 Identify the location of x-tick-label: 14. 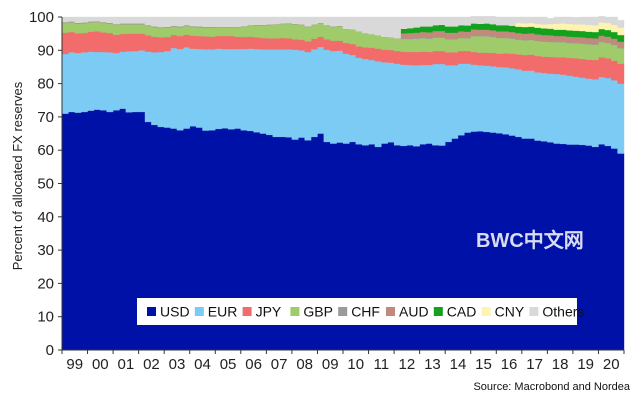
(458, 364).